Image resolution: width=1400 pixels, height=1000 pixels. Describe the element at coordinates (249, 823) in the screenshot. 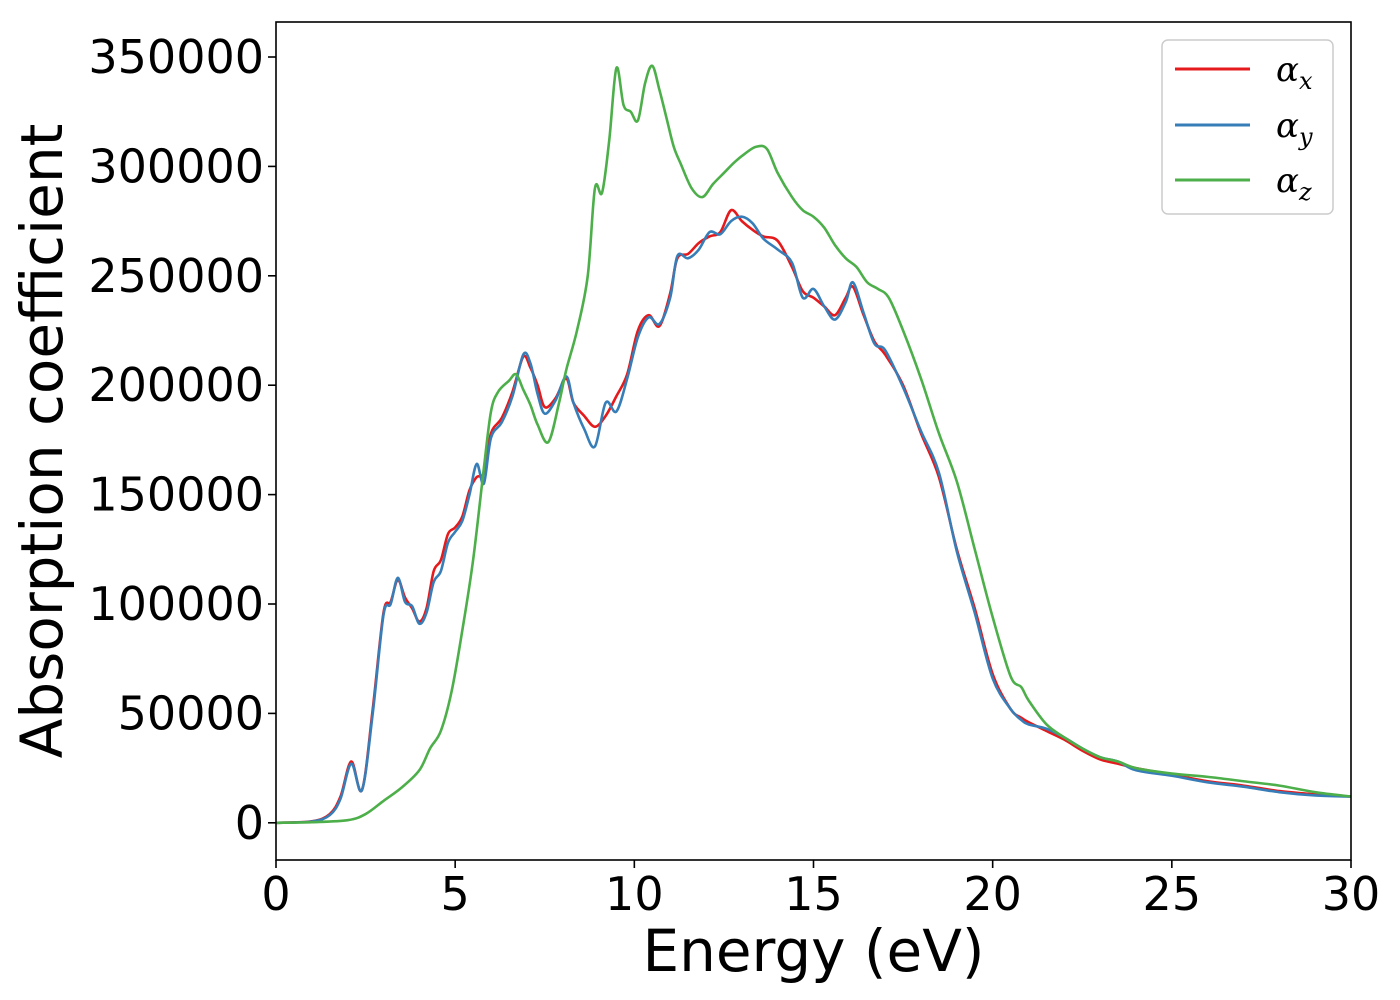

I see `y-tick-label: 0` at that location.